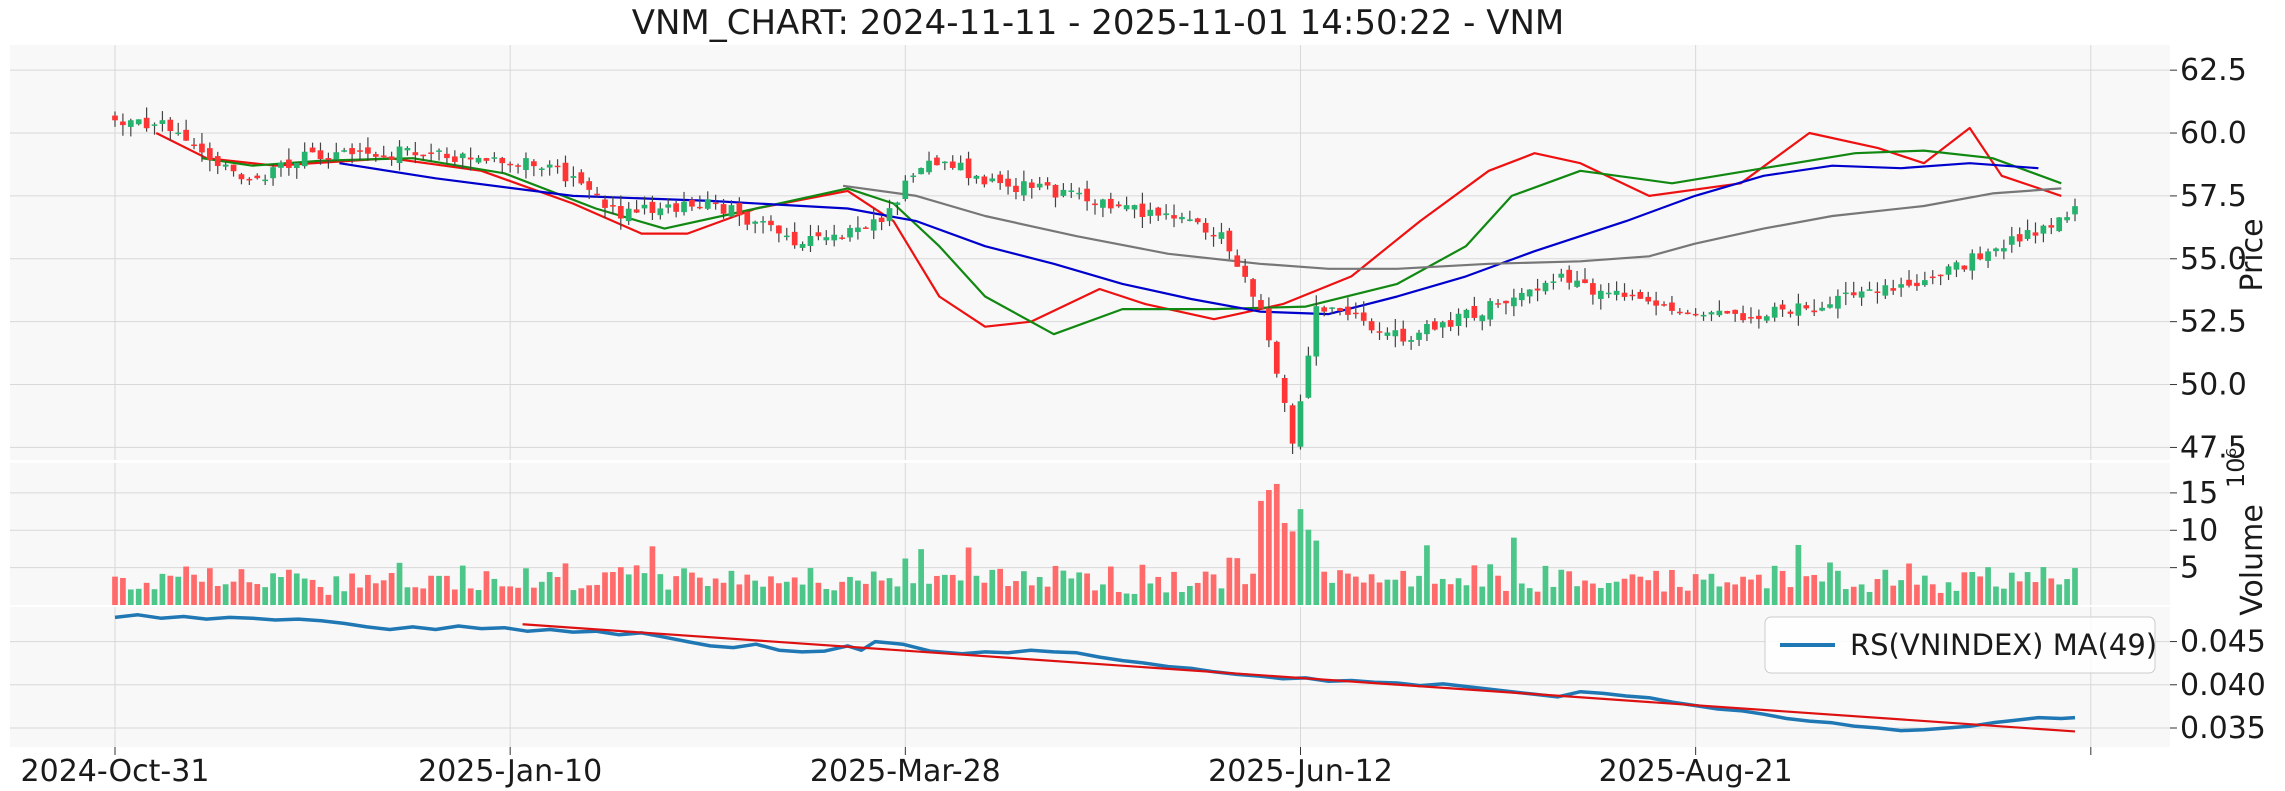 Image resolution: width=2285 pixels, height=791 pixels. What do you see at coordinates (2252, 254) in the screenshot?
I see `price-axis-label: Price` at bounding box center [2252, 254].